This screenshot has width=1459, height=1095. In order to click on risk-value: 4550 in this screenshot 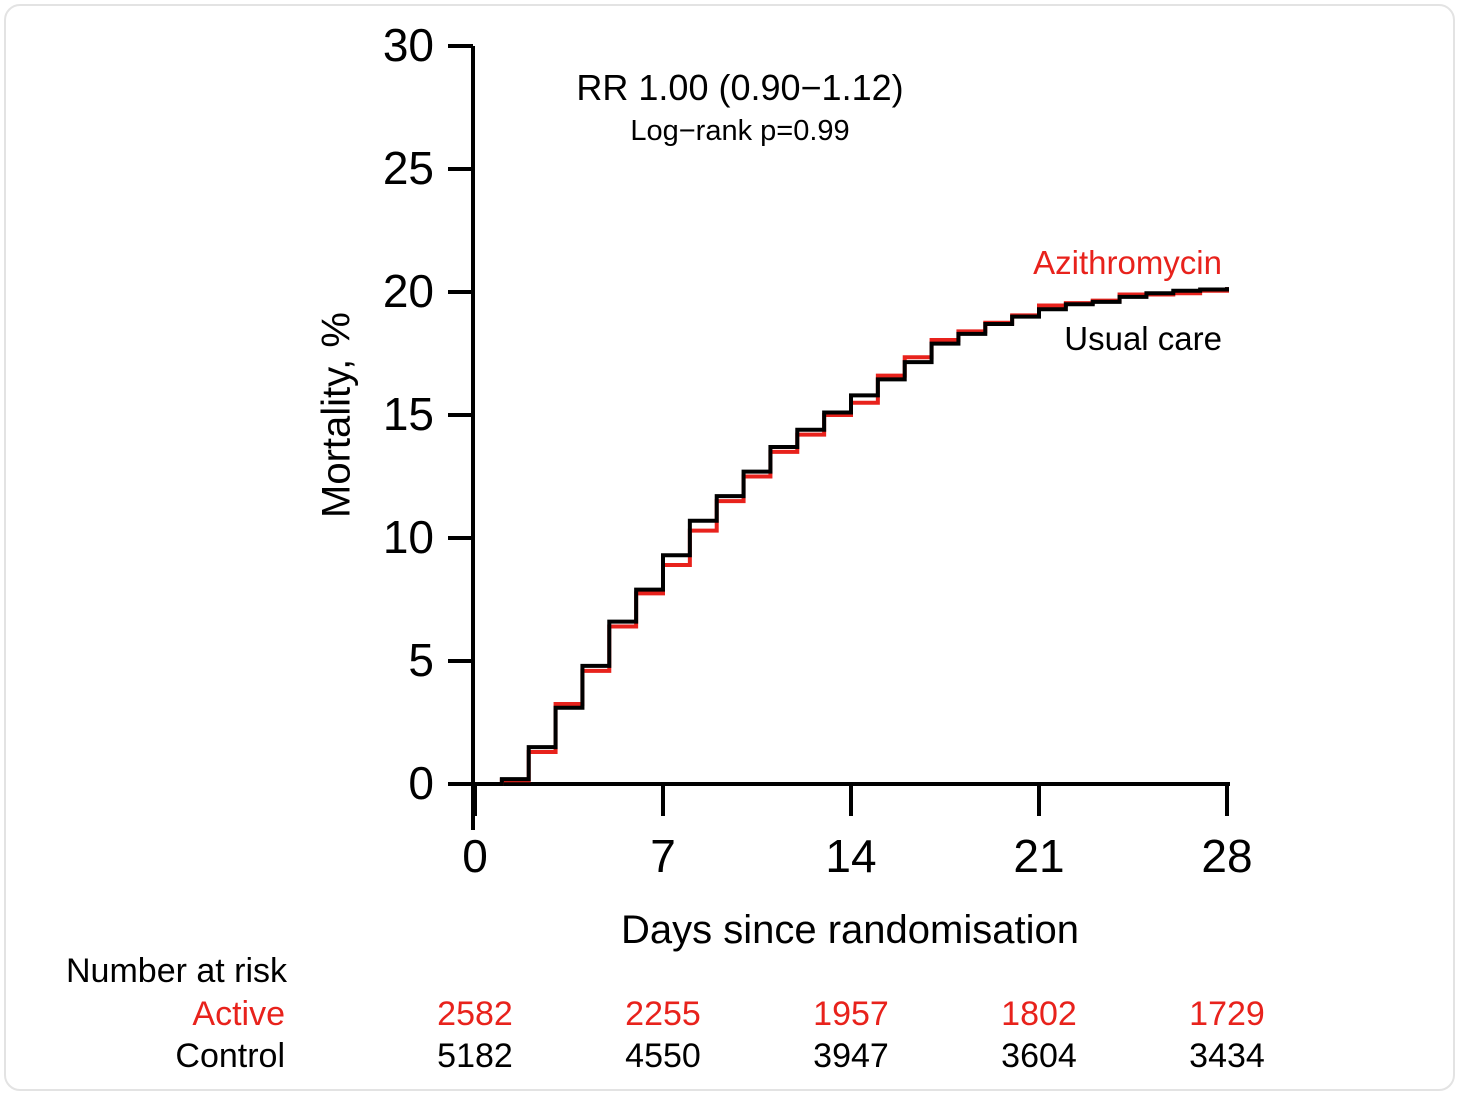, I will do `click(663, 1056)`.